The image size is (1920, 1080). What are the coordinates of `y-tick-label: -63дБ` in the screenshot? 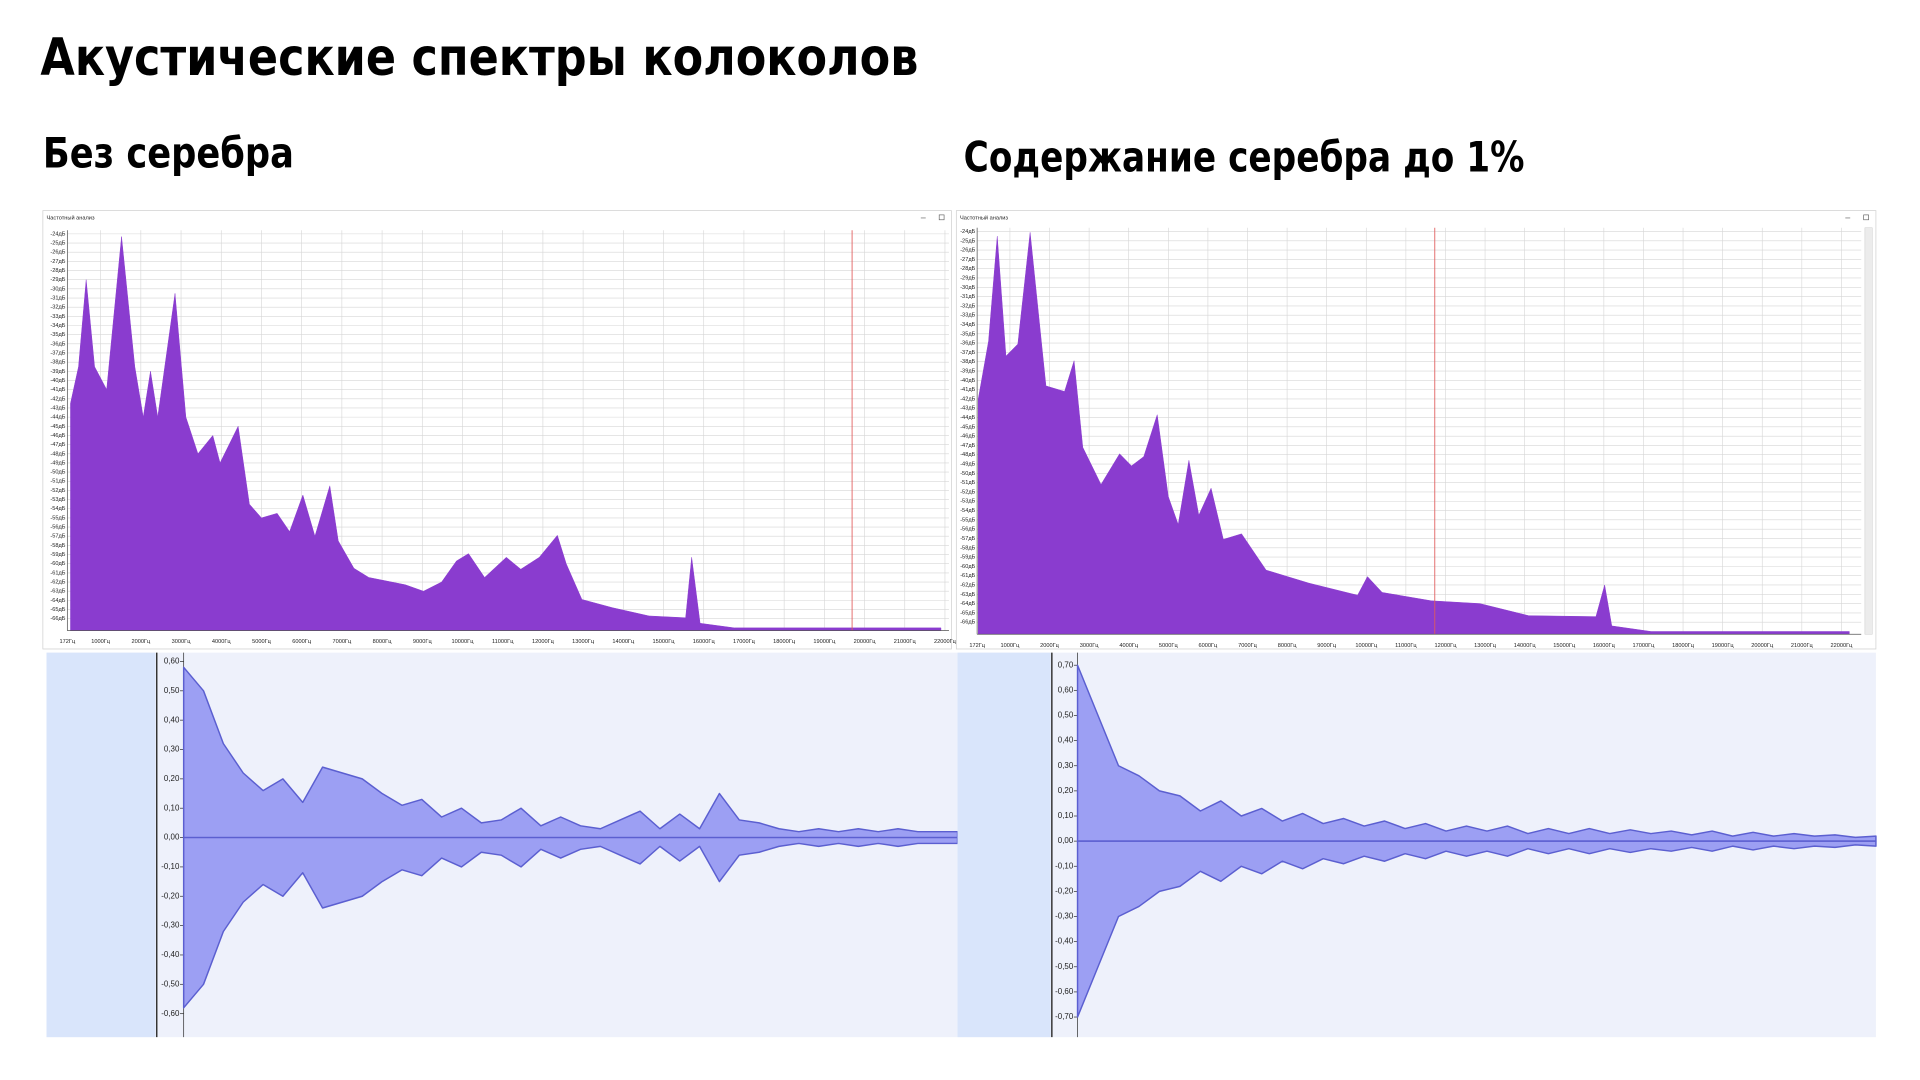 It's located at (57, 592).